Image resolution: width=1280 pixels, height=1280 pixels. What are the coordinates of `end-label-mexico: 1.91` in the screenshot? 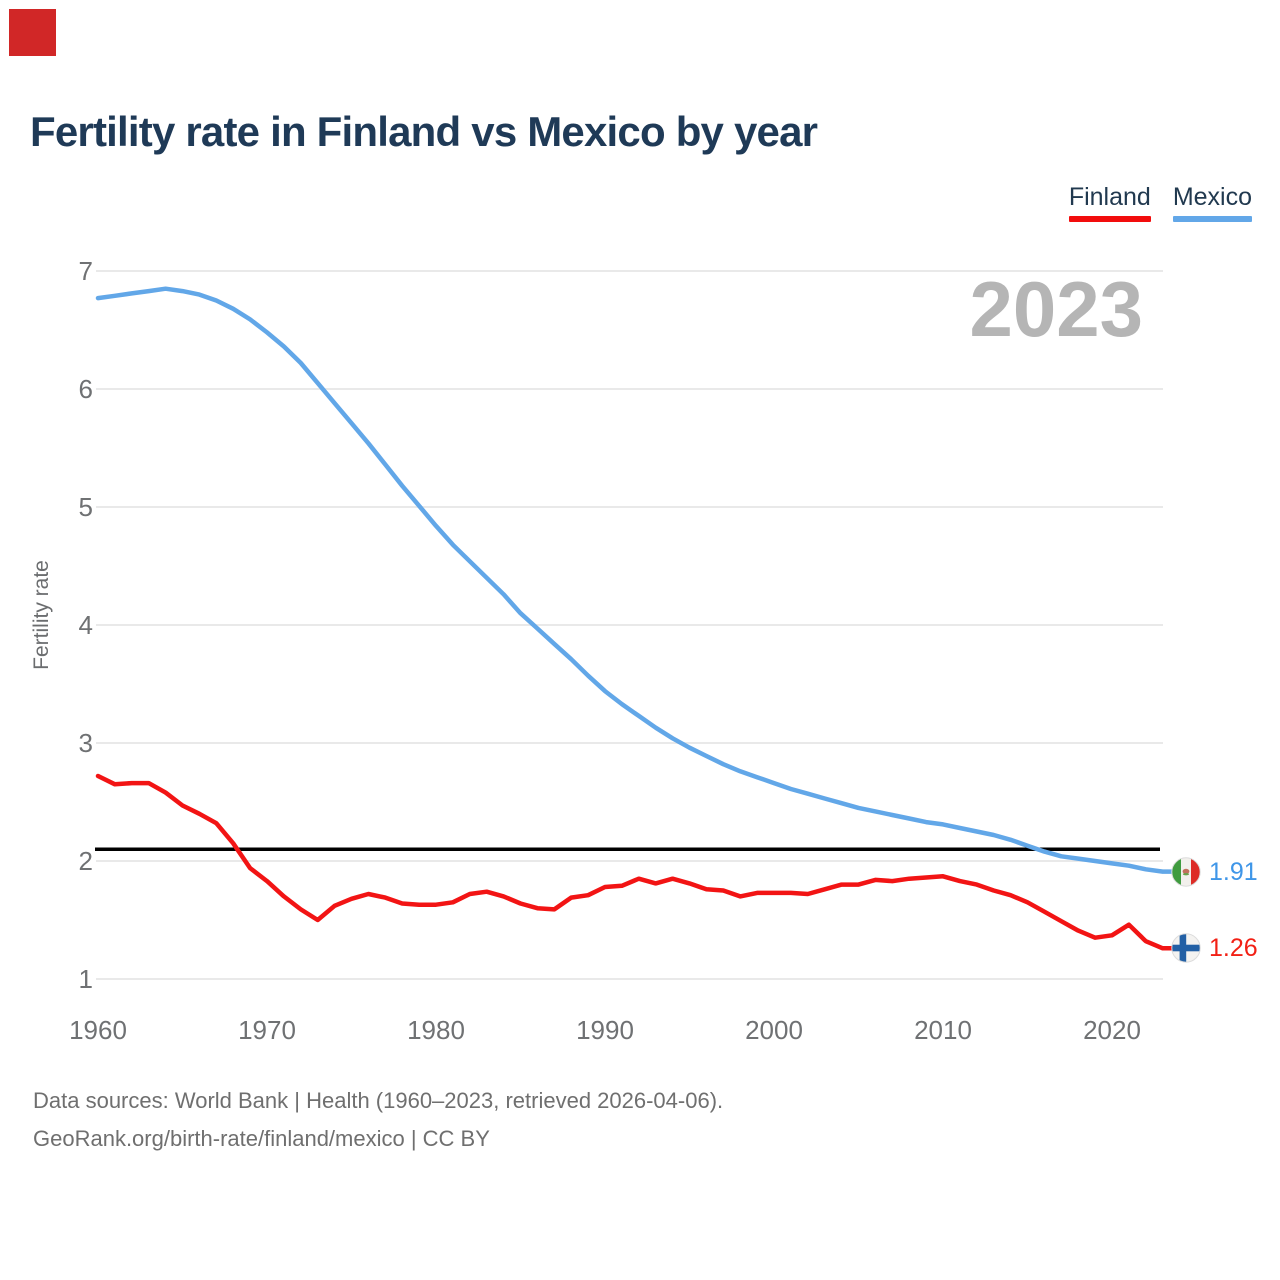 It's located at (1214, 872).